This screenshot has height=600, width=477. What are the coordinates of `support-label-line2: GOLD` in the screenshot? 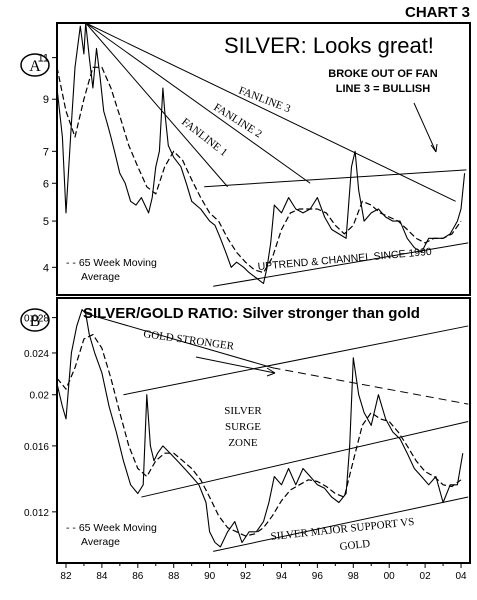 It's located at (355, 545).